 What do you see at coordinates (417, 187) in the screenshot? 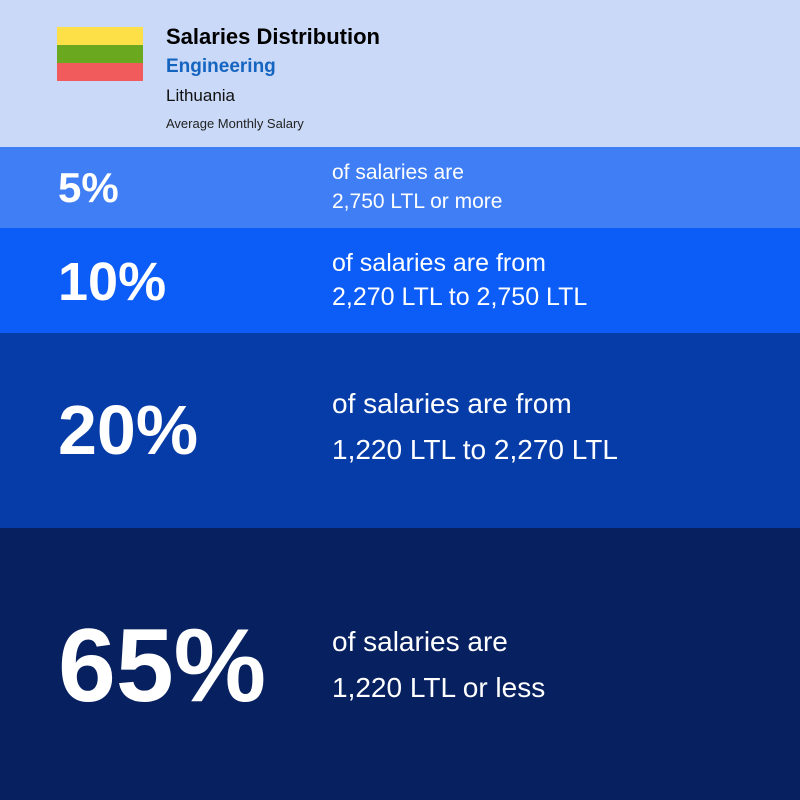
I see `description: of salaries are 2,750 LTL or more` at bounding box center [417, 187].